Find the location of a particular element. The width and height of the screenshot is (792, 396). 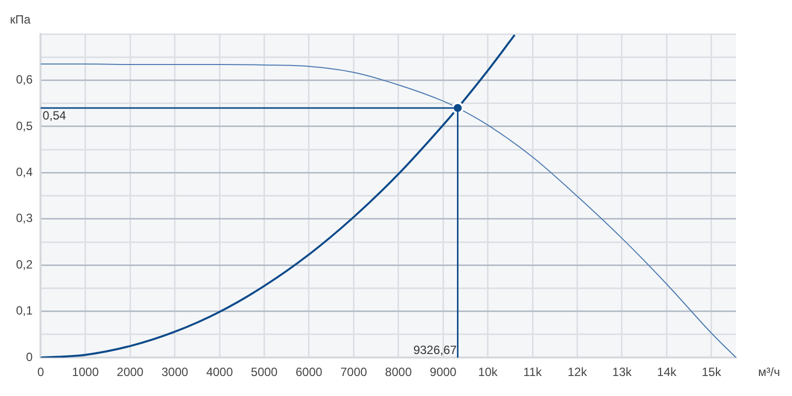

x-axis-title: м³/ч is located at coordinates (769, 371).